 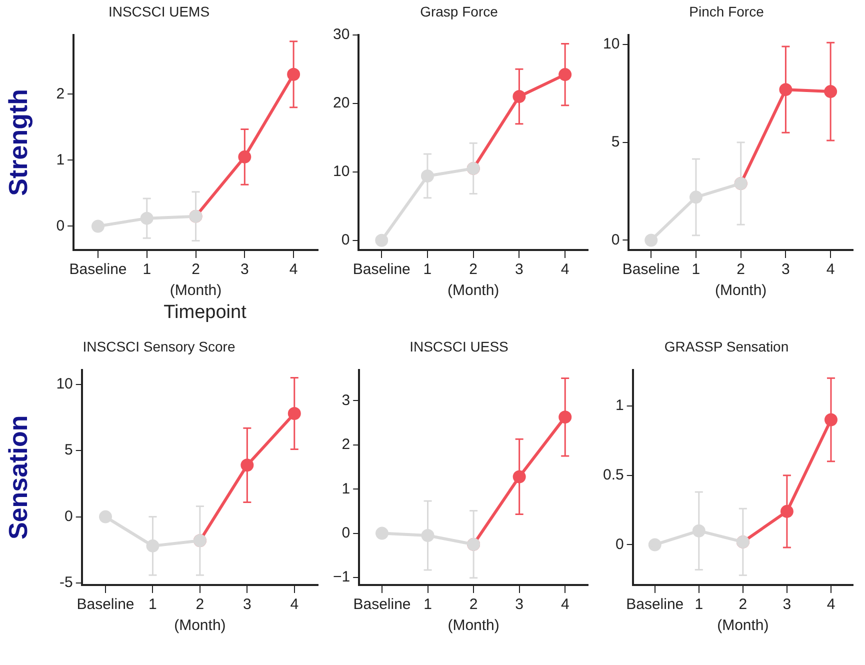 What do you see at coordinates (159, 11) in the screenshot?
I see `chart-title: INSCSCI UEMS` at bounding box center [159, 11].